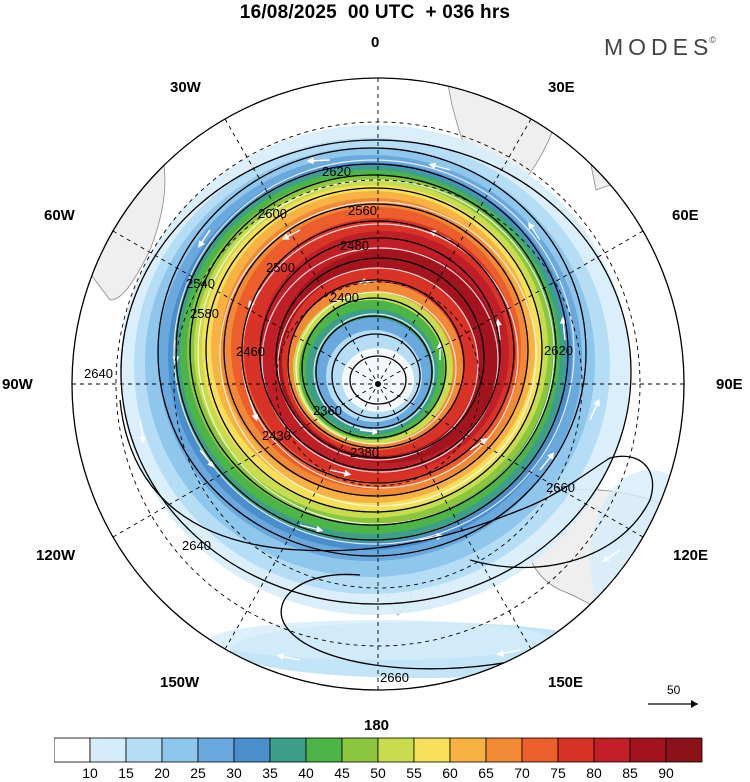 Image resolution: width=750 pixels, height=782 pixels. Describe the element at coordinates (185, 87) in the screenshot. I see `lon-label-30w: 30W` at that location.